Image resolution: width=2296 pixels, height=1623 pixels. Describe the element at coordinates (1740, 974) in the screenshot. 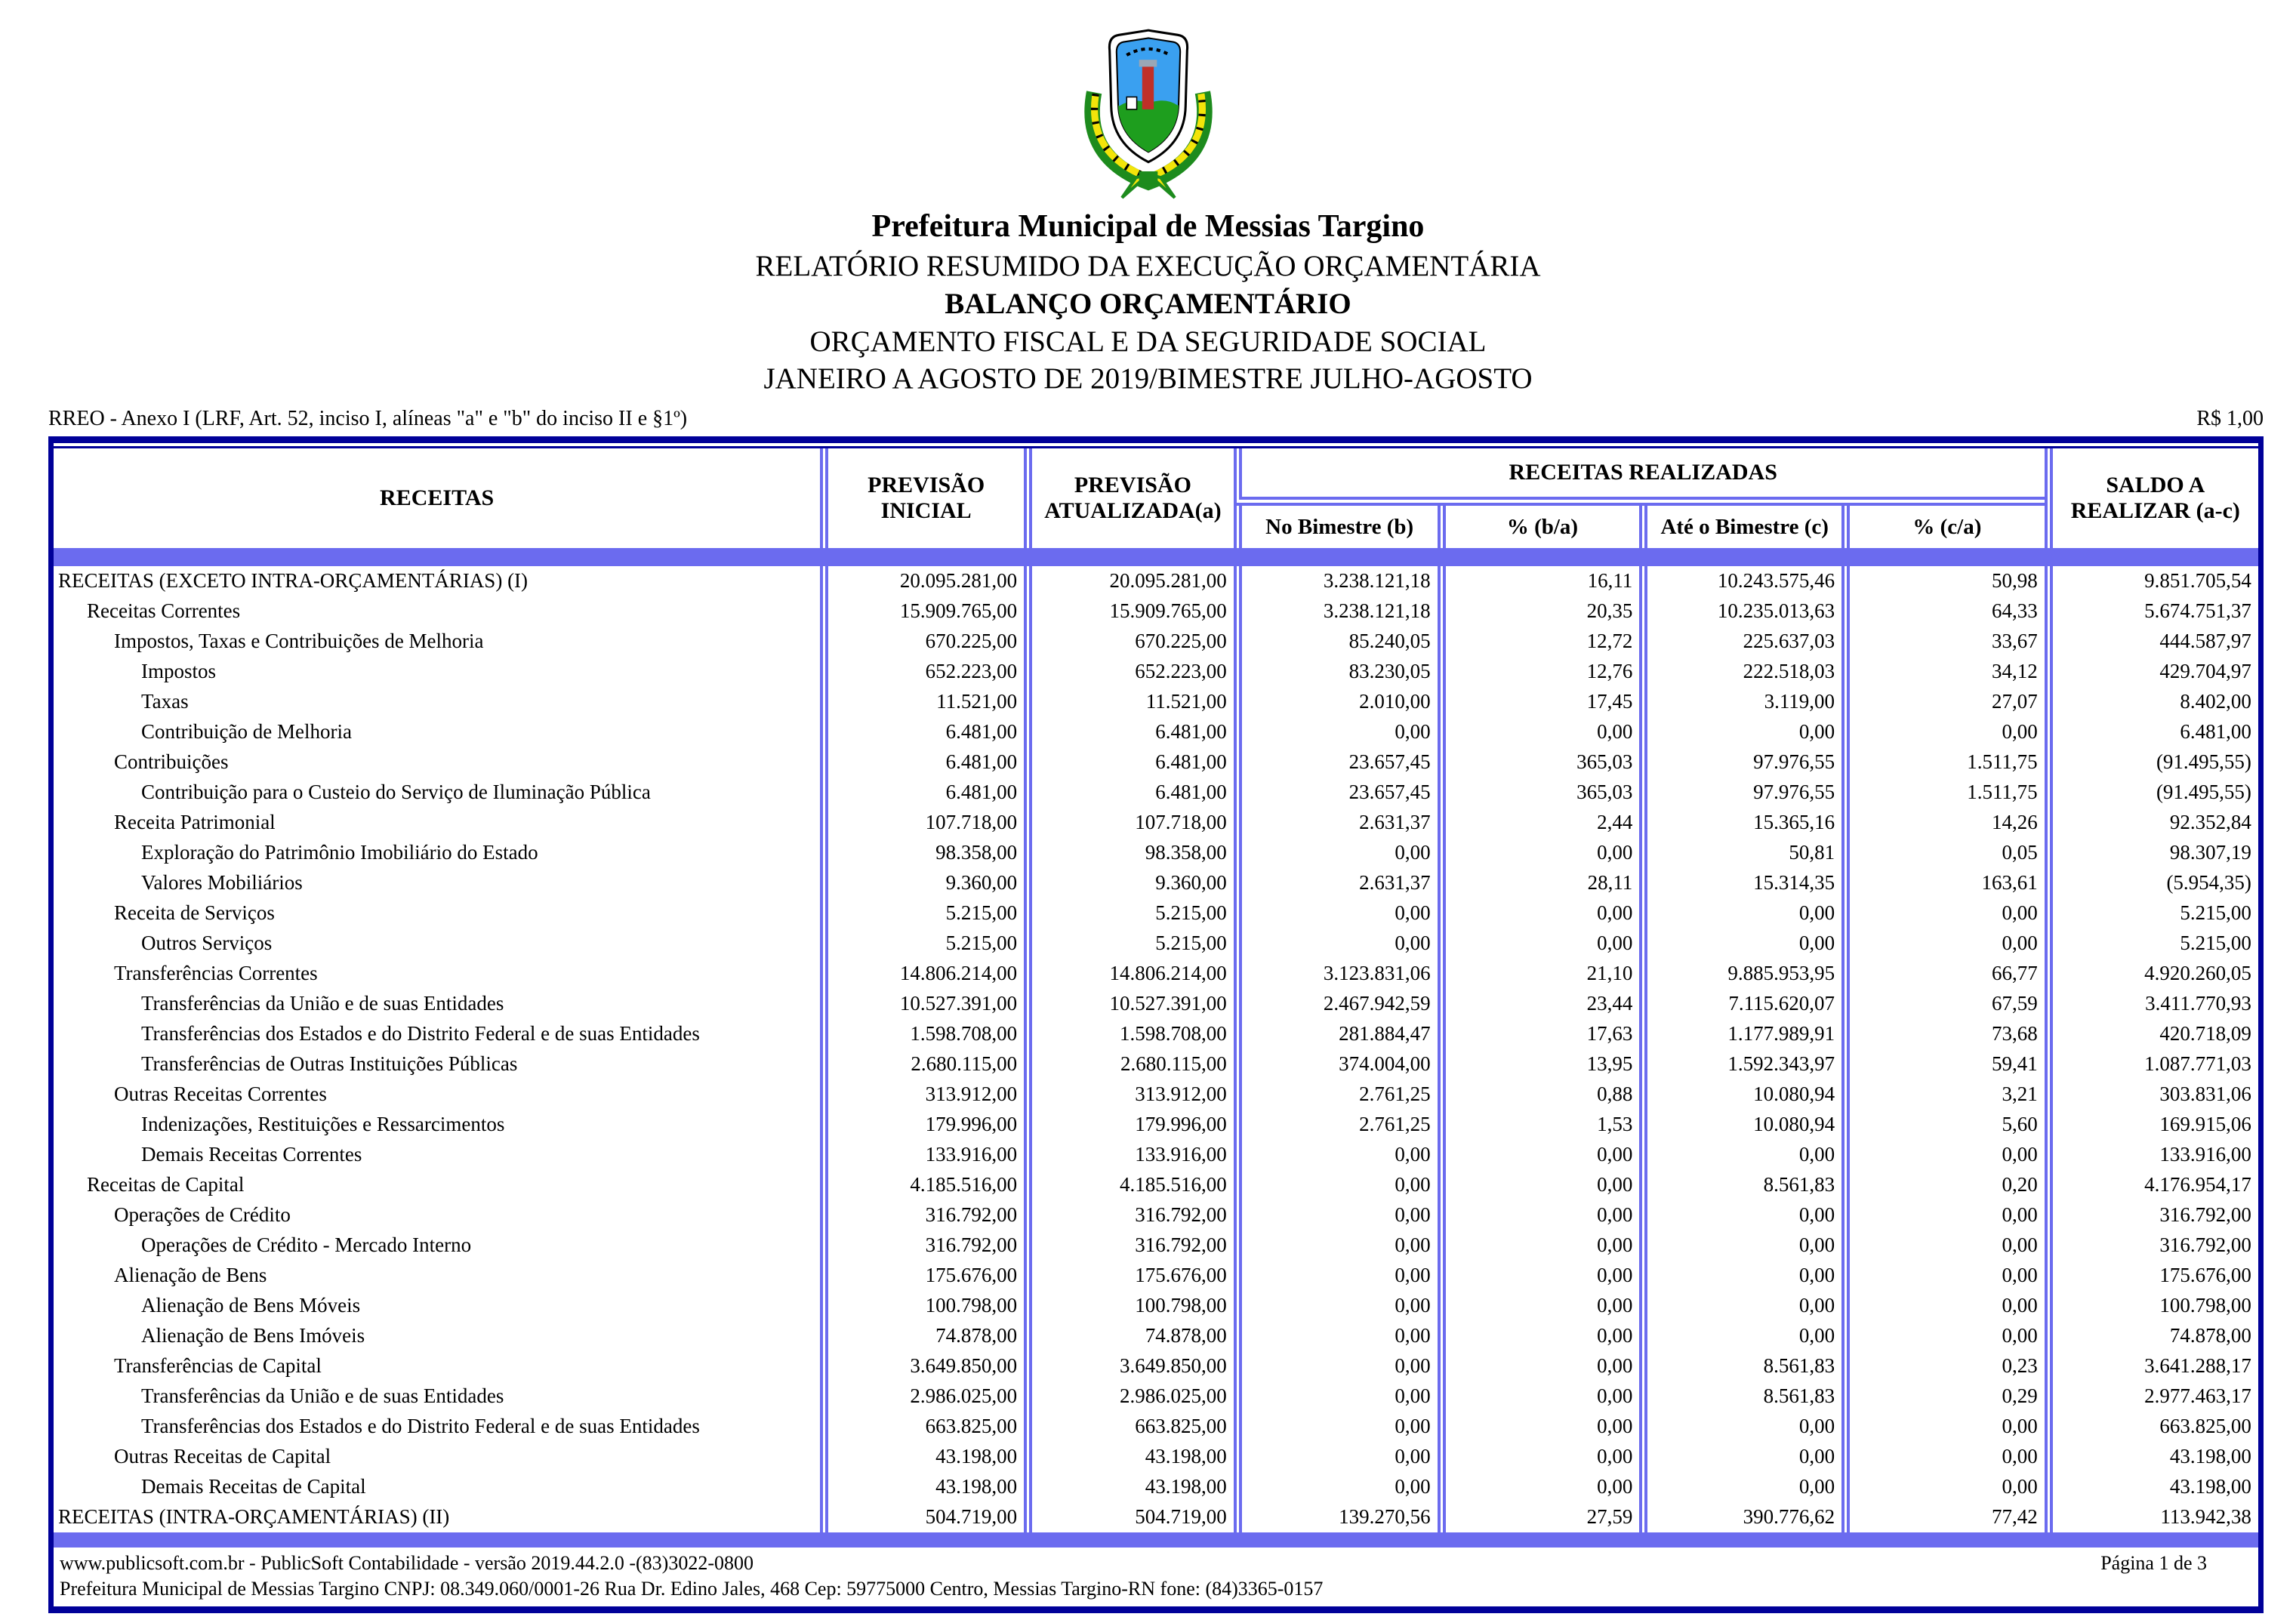

I see `row-value: 9.885.953,95` at that location.